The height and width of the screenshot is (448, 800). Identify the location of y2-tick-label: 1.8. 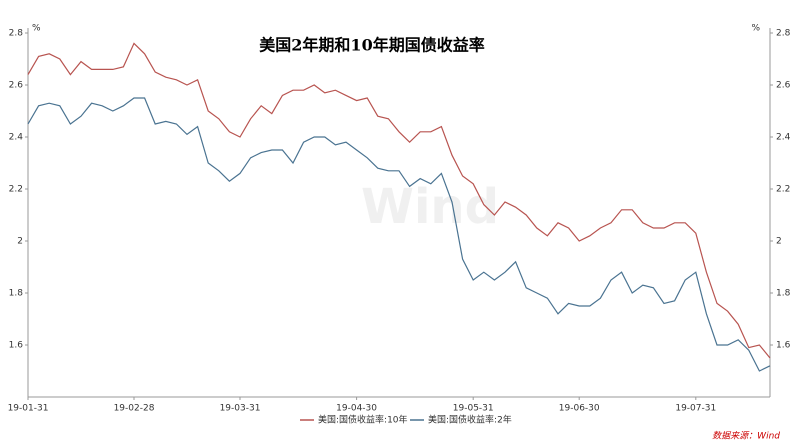
(783, 294).